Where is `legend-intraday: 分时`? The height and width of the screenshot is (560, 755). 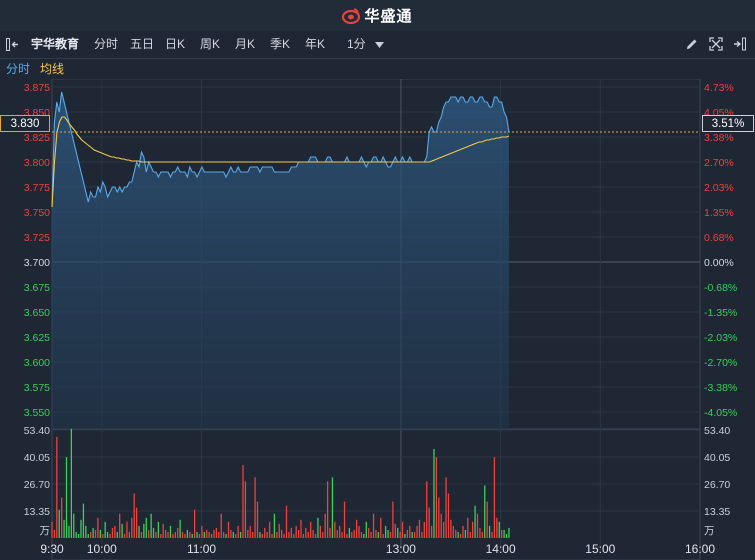
legend-intraday: 分时 is located at coordinates (18, 69).